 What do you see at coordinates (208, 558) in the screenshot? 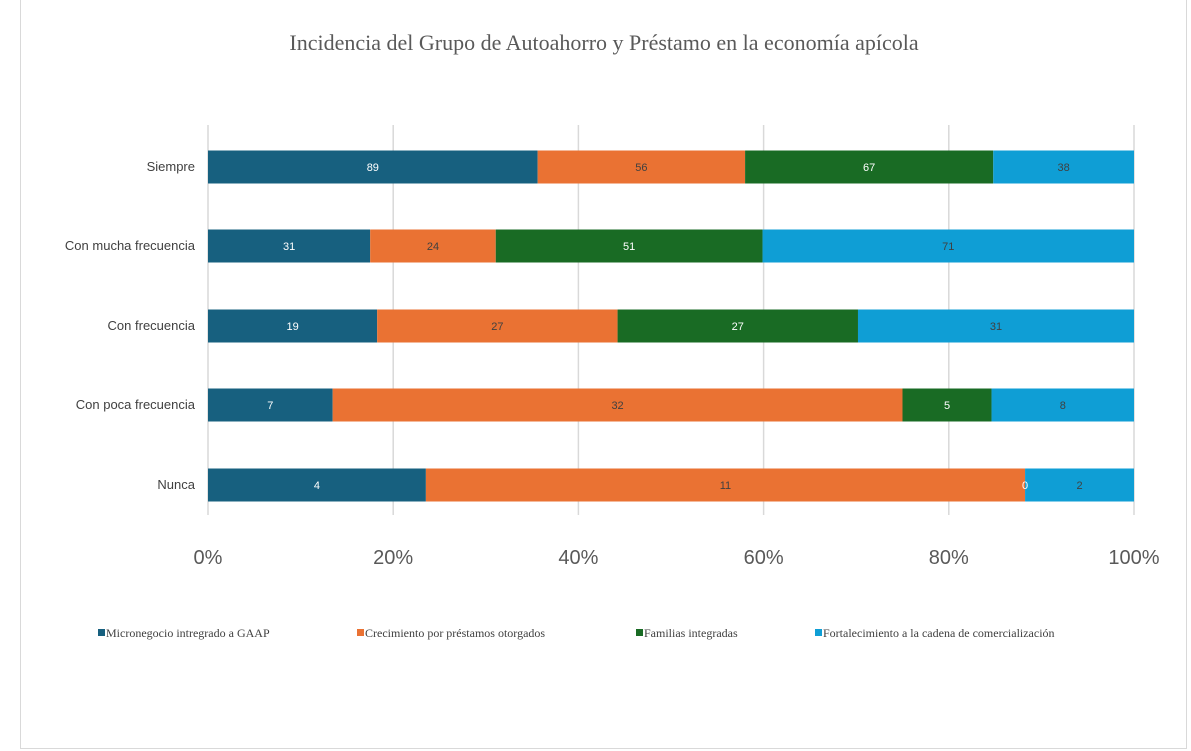
I see `x-tick-label: 0%` at bounding box center [208, 558].